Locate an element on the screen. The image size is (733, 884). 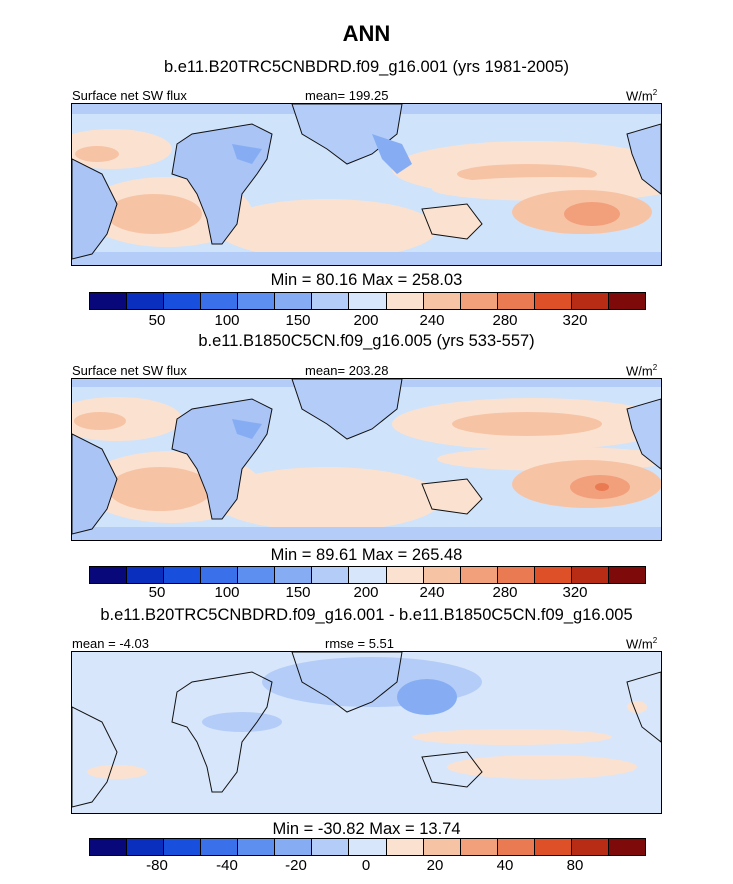
colorbar-tick-label: 80 is located at coordinates (575, 865).